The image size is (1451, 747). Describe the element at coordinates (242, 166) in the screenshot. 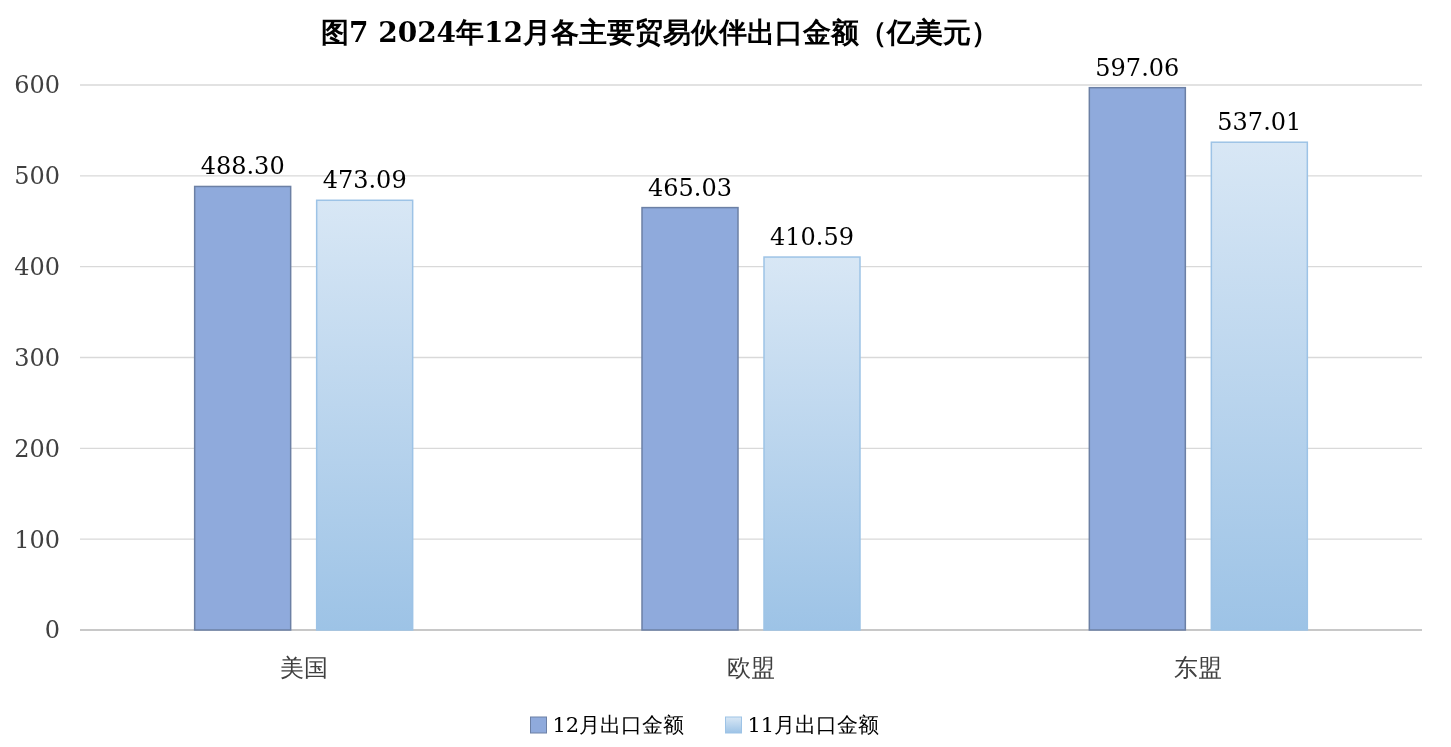

I see `data-label: 488.30` at that location.